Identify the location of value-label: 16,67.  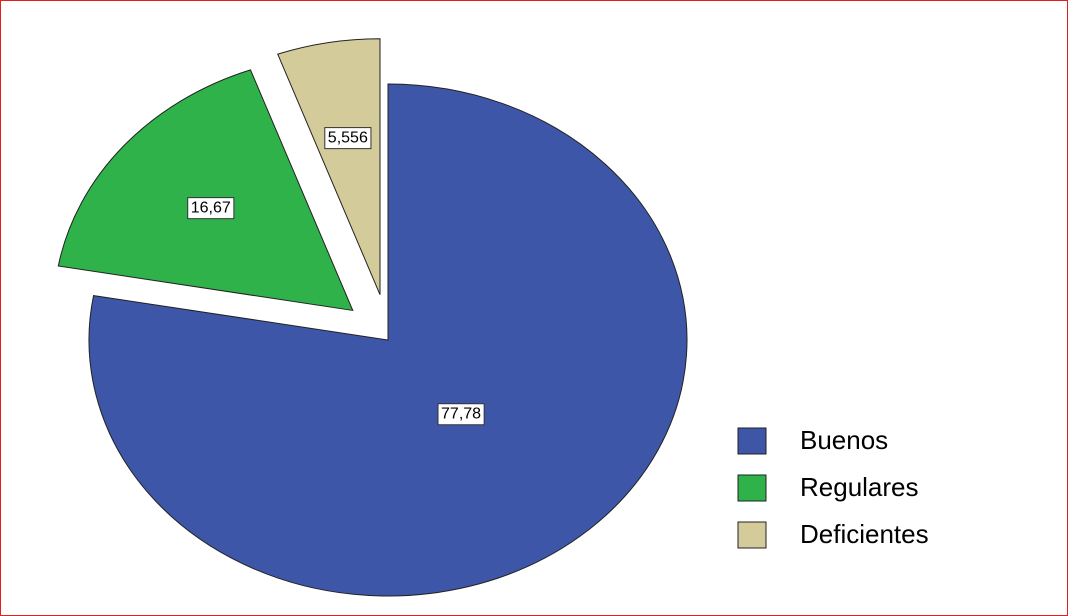
(211, 208).